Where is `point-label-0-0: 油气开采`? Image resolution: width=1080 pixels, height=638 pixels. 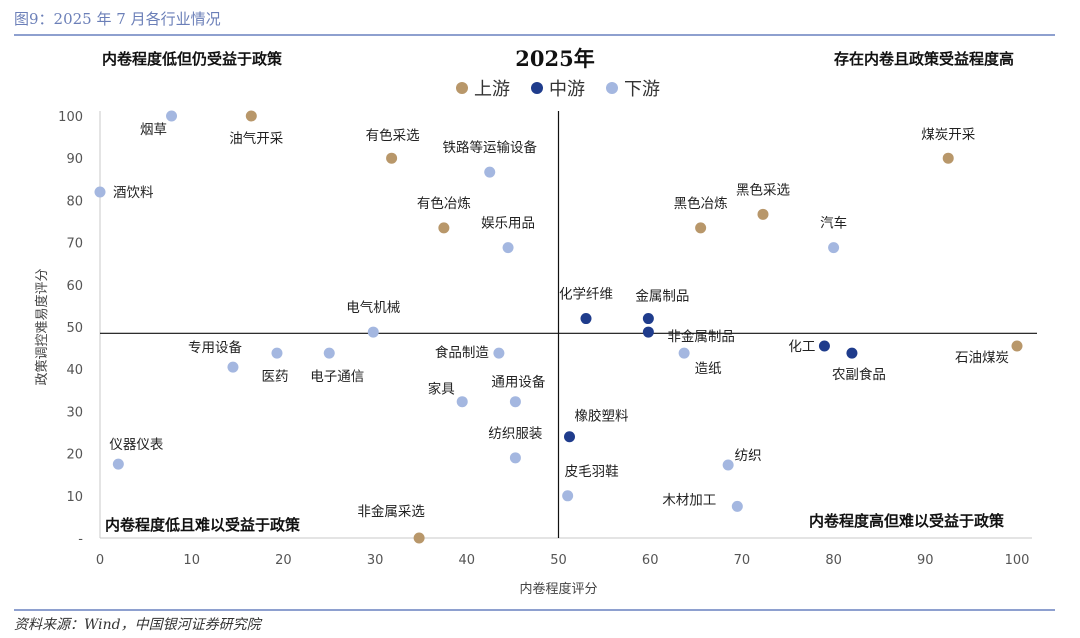 point-label-0-0: 油气开采 is located at coordinates (256, 139).